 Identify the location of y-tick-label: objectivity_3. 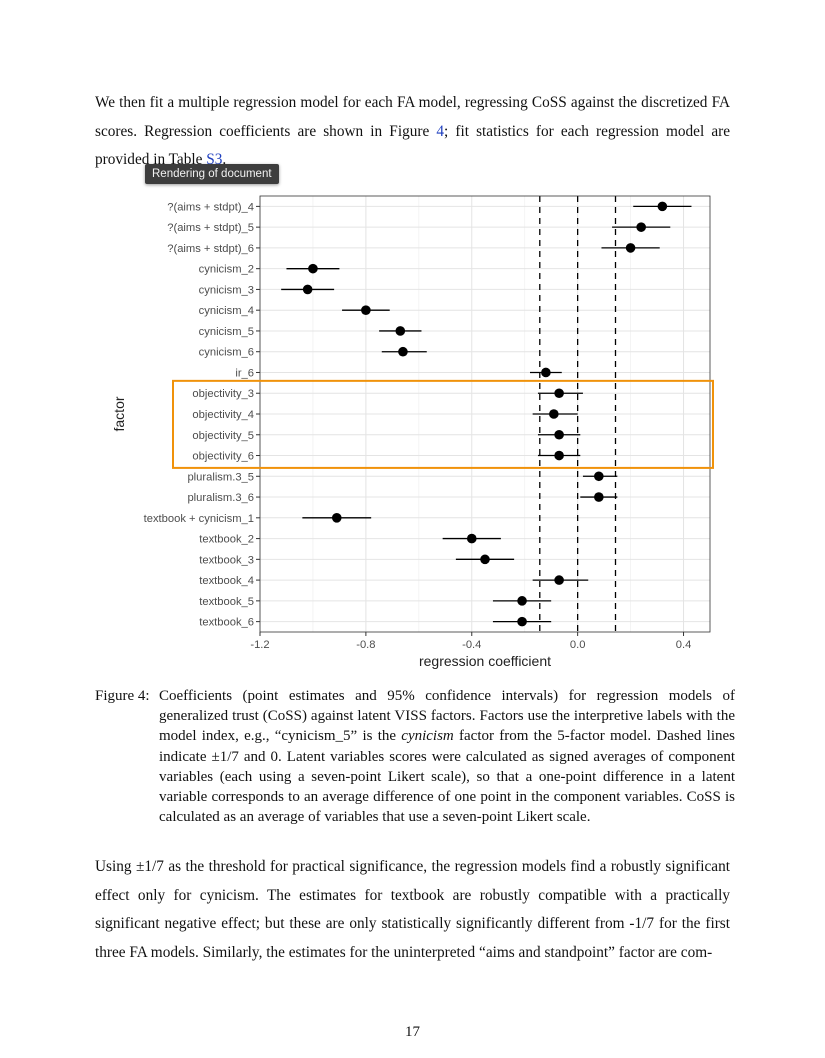
(223, 394).